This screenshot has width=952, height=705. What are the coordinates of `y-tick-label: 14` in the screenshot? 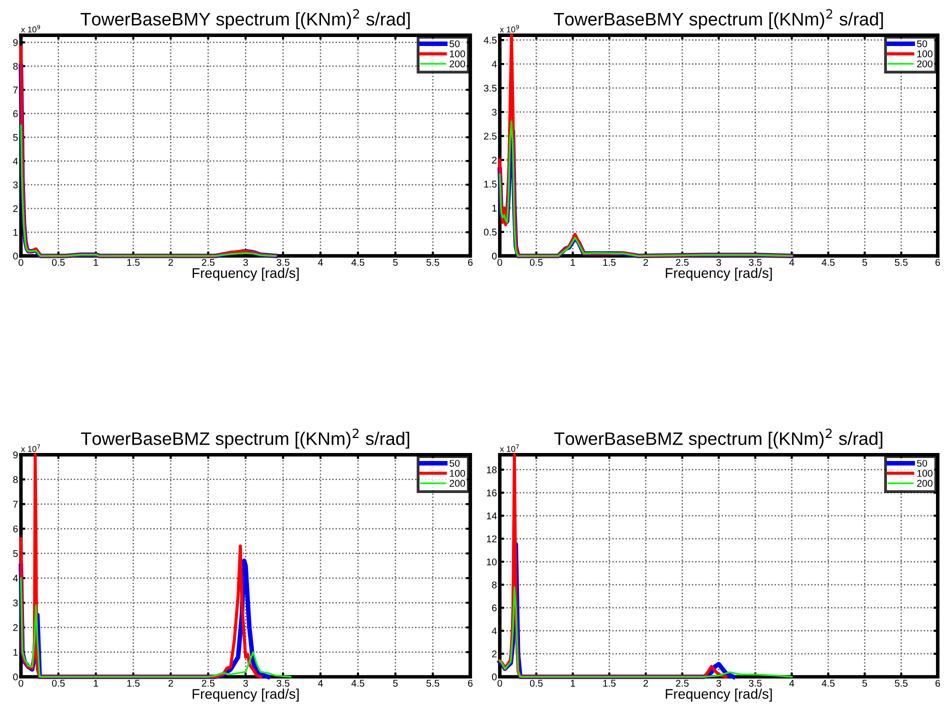 It's located at (491, 516).